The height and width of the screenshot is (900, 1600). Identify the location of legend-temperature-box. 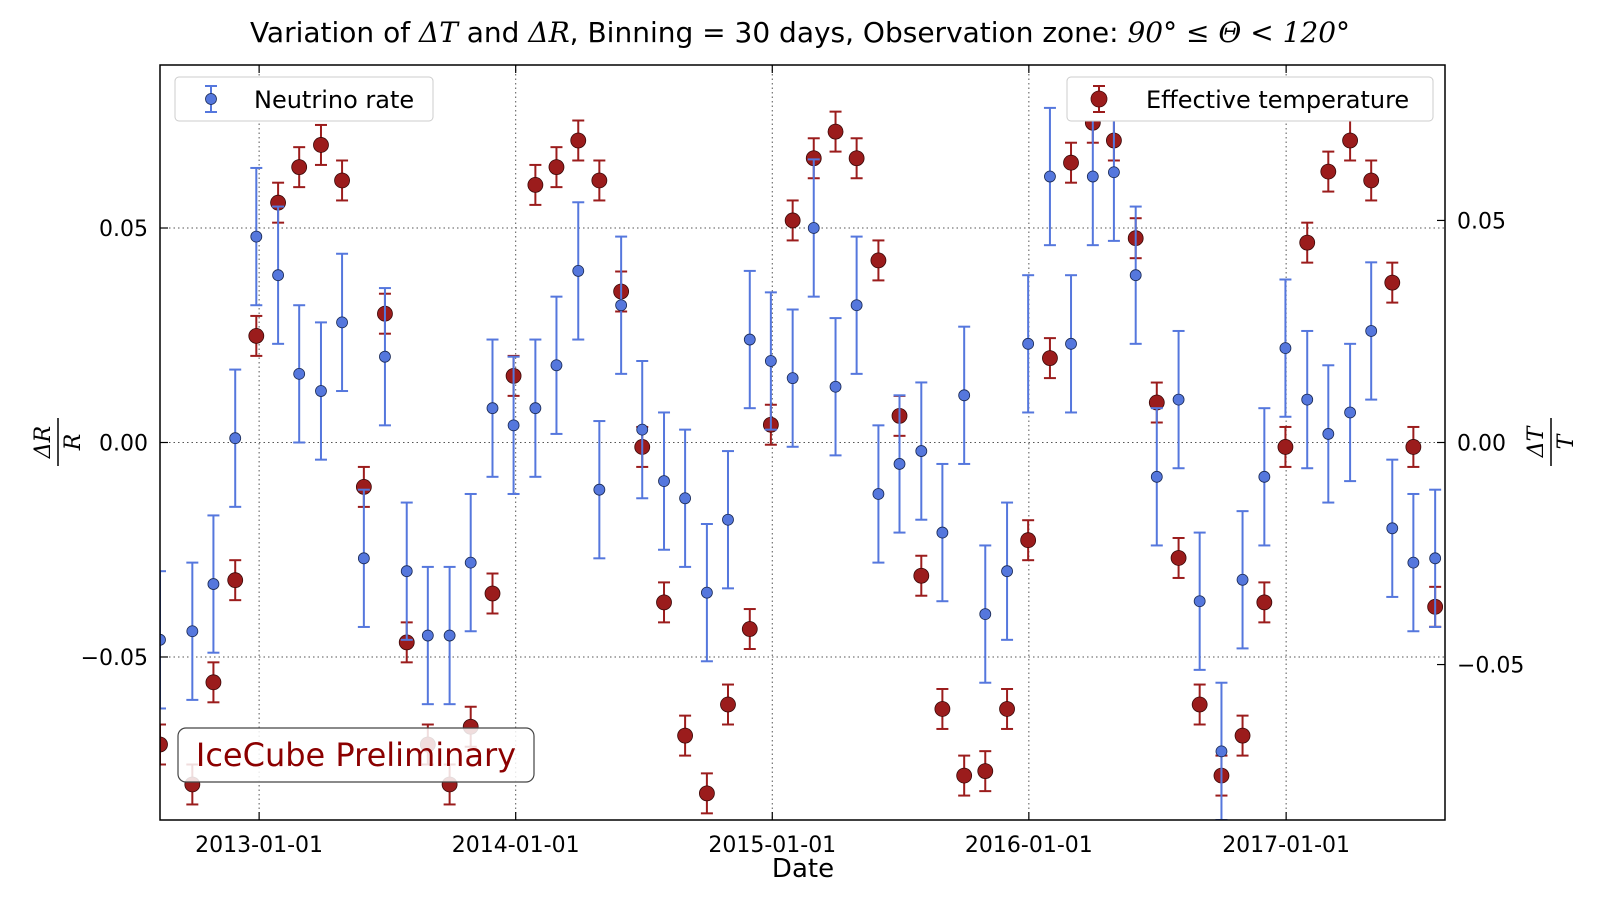
(1250, 99).